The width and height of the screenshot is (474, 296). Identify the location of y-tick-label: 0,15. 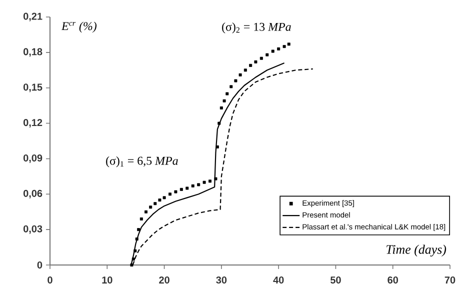
(32, 88).